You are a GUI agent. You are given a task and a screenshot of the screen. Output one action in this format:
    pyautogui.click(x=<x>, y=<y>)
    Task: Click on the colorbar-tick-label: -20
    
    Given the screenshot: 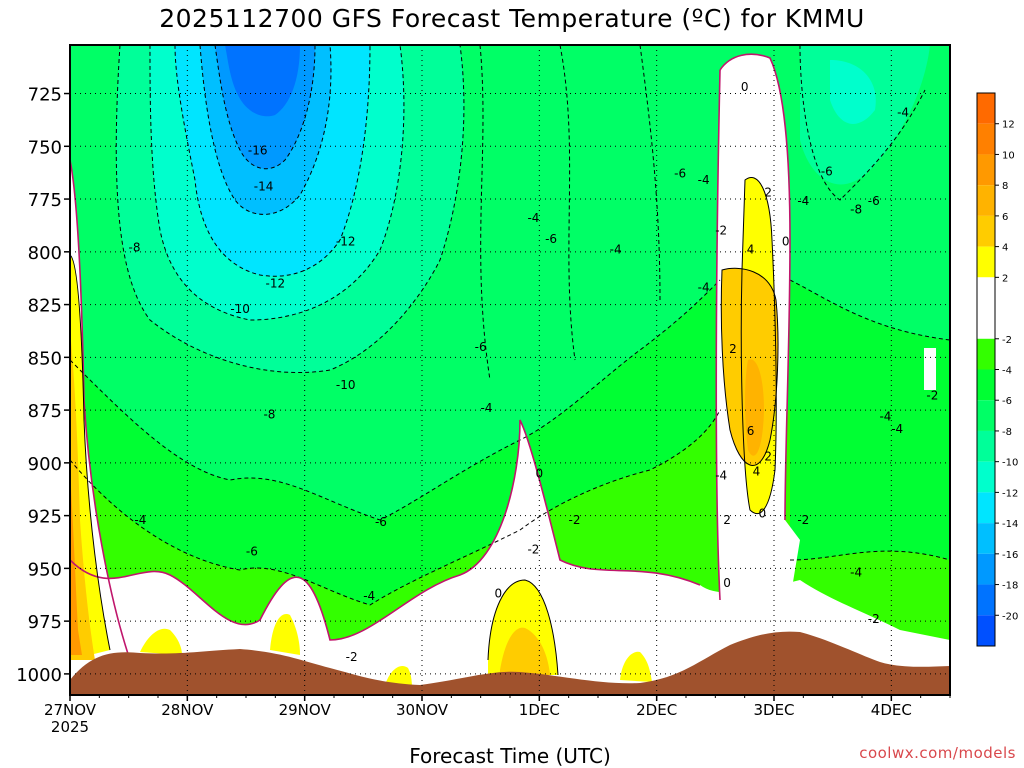 What is the action you would take?
    pyautogui.click(x=1010, y=616)
    